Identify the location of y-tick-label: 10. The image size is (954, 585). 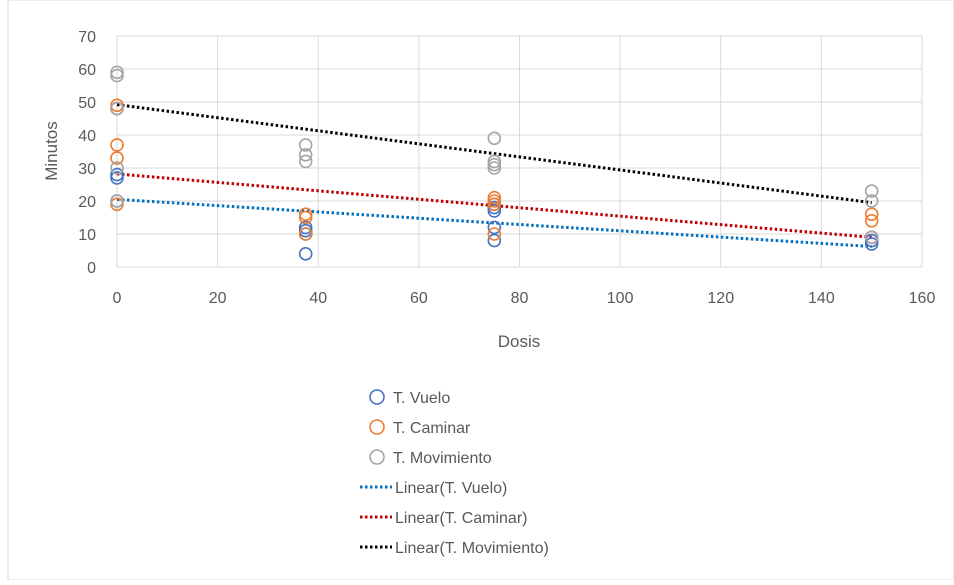
(87, 235).